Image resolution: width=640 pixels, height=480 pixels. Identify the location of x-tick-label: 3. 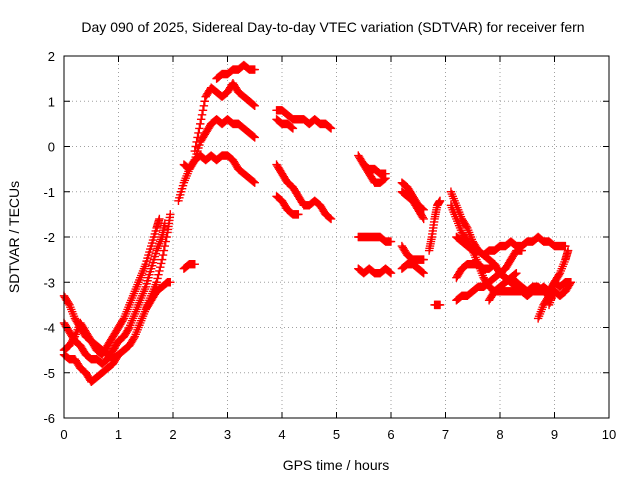
(227, 434).